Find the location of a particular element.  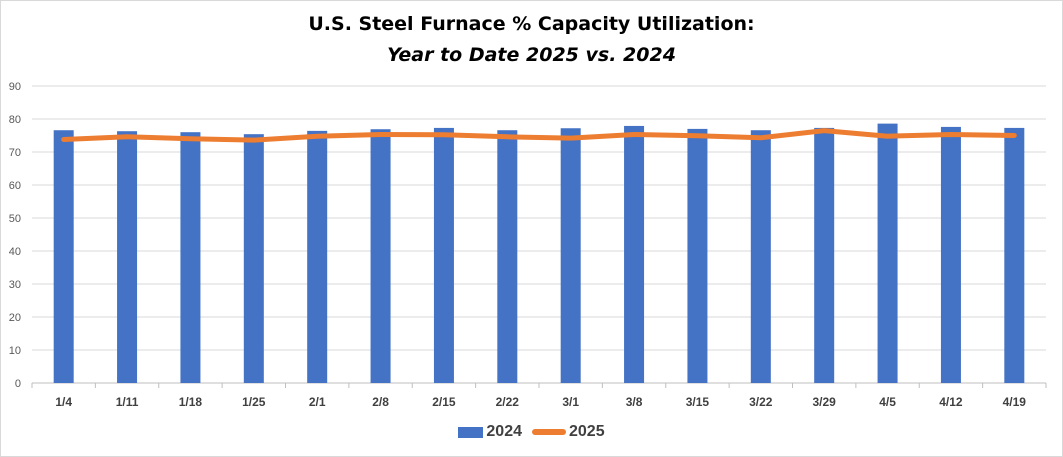

legend-item-2025: 2025 is located at coordinates (568, 432).